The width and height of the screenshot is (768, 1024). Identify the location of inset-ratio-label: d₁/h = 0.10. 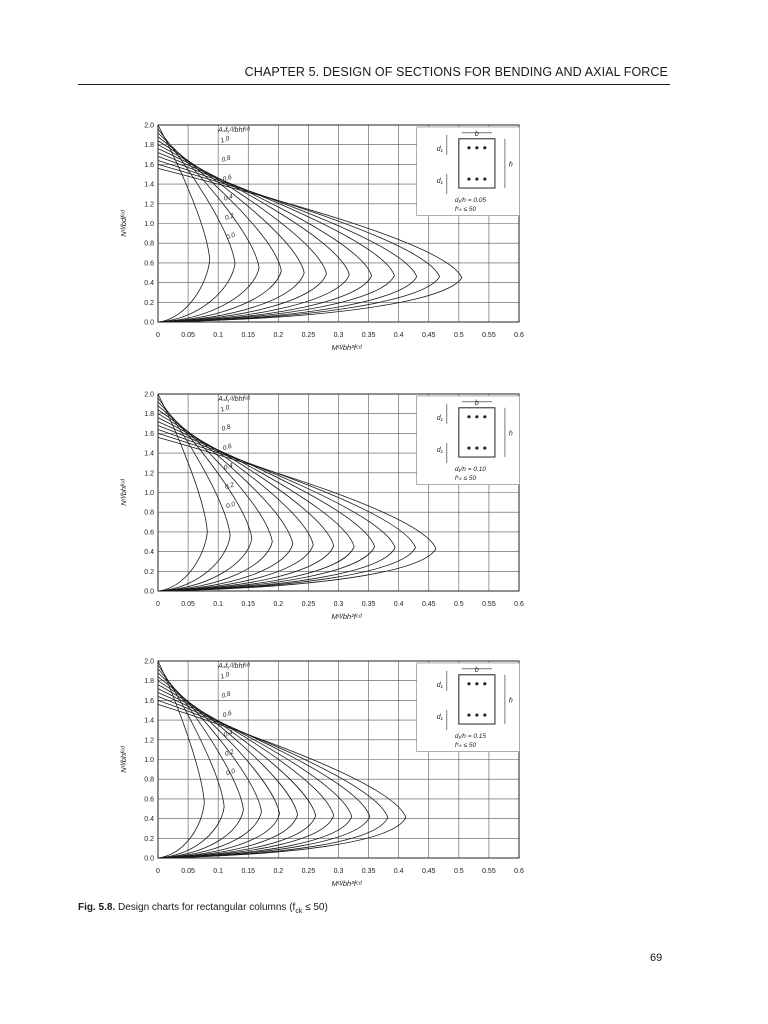
(471, 469).